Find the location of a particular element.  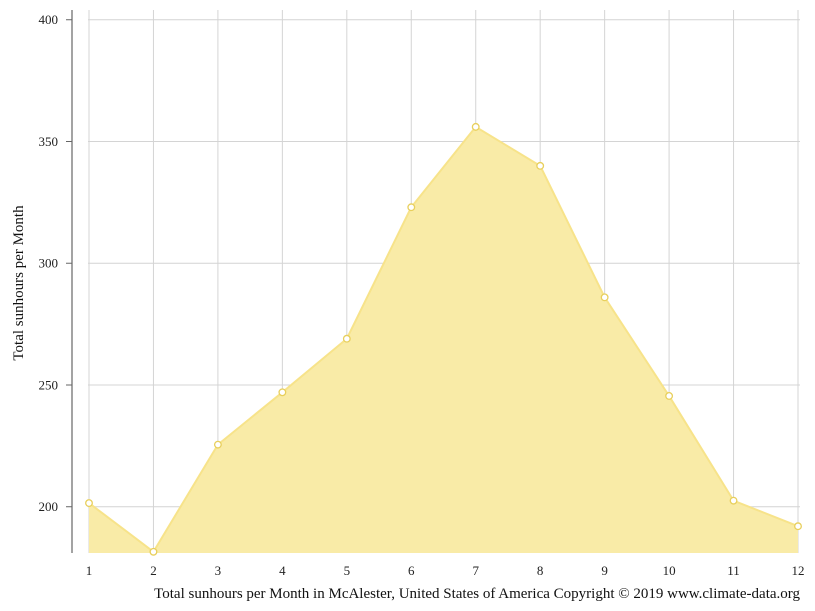

x-tick-label: 3 is located at coordinates (218, 570).